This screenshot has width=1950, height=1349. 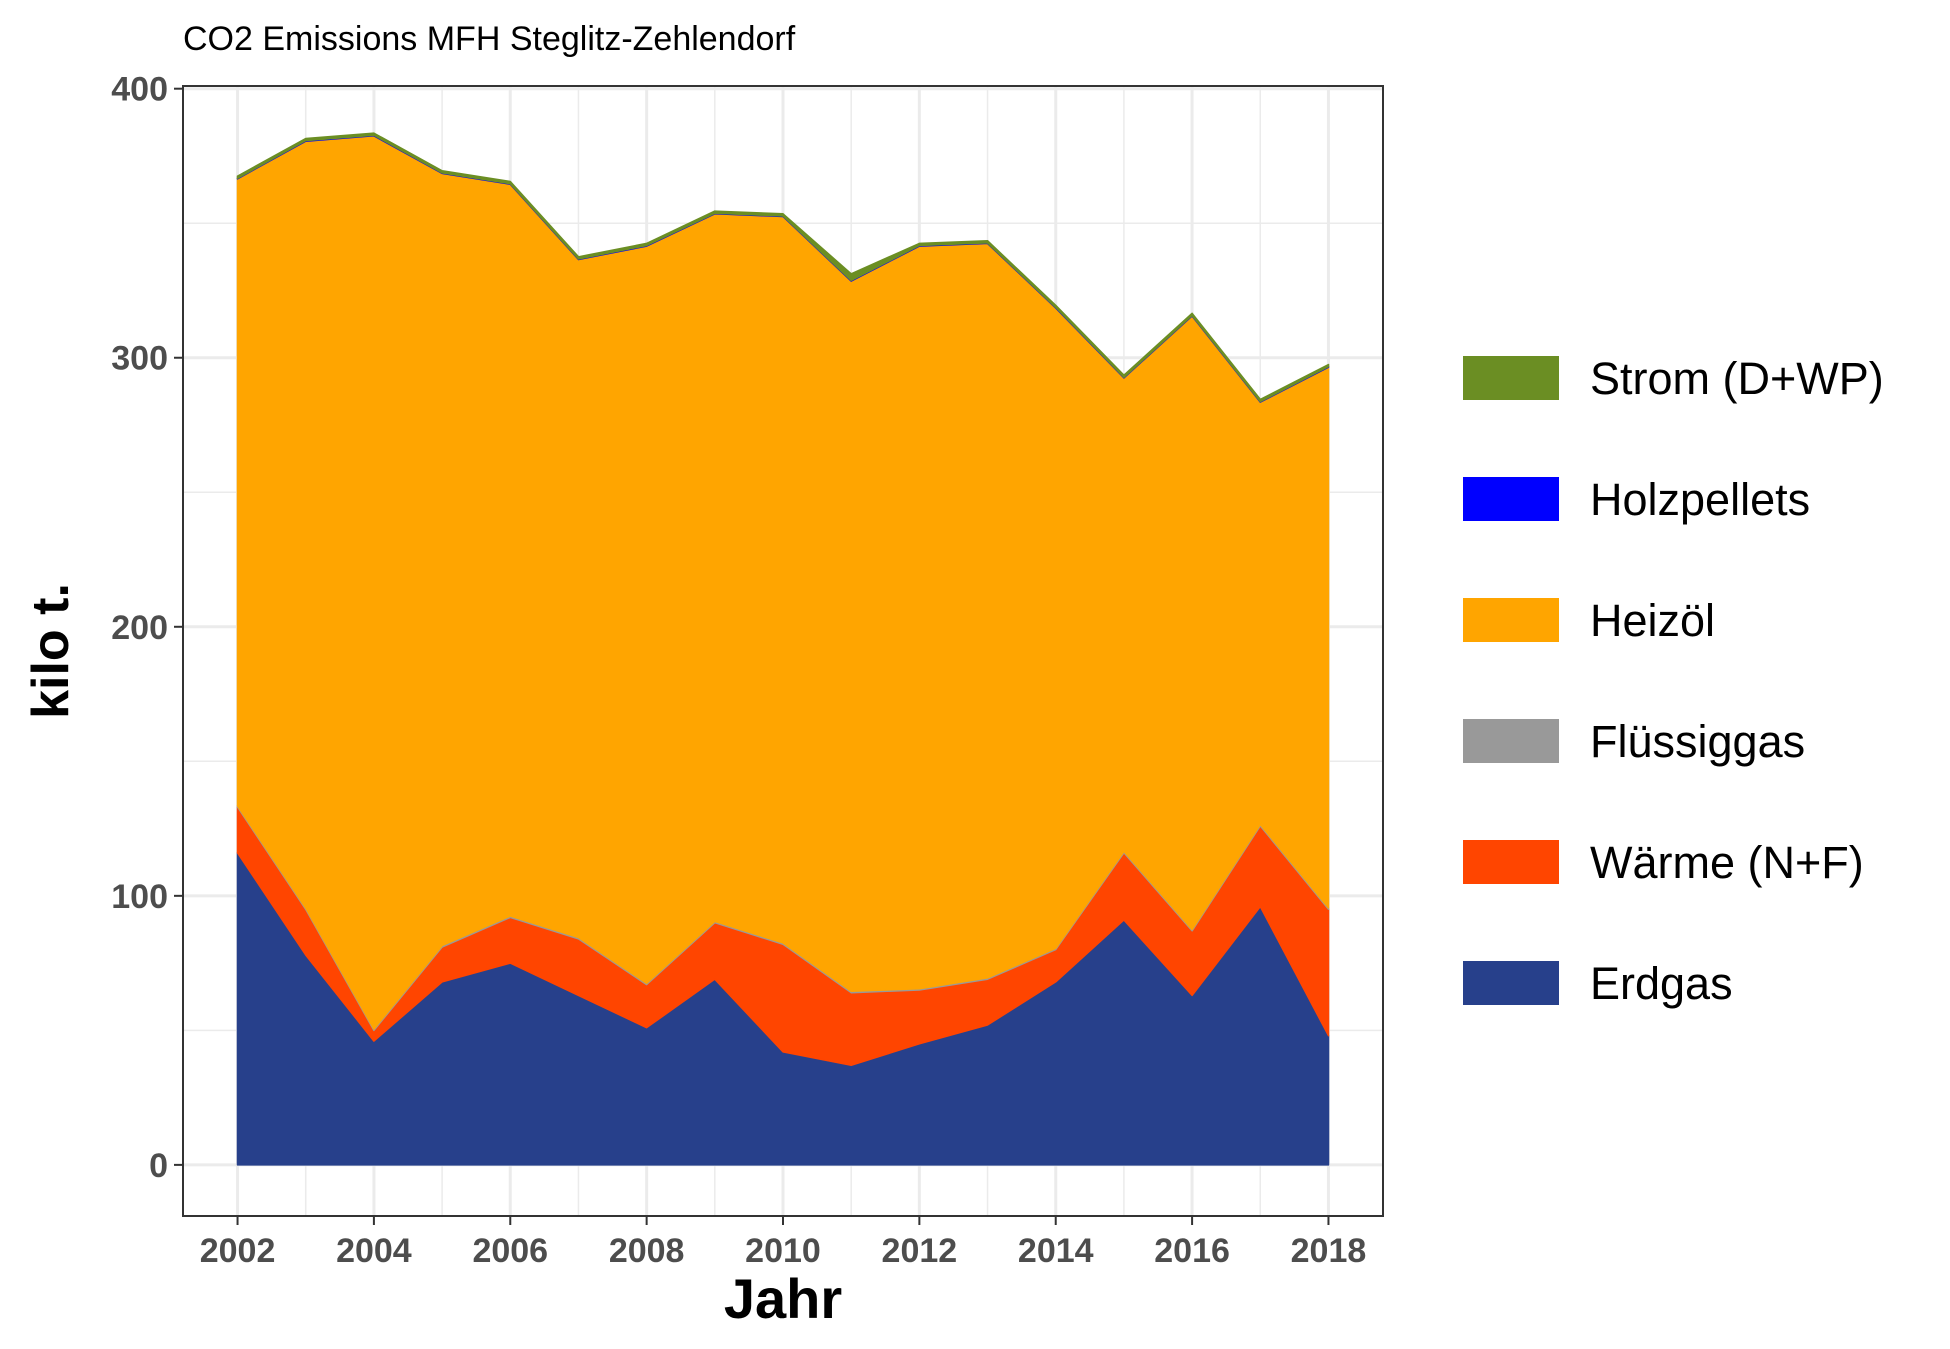 What do you see at coordinates (1661, 983) in the screenshot?
I see `legend-label: Erdgas` at bounding box center [1661, 983].